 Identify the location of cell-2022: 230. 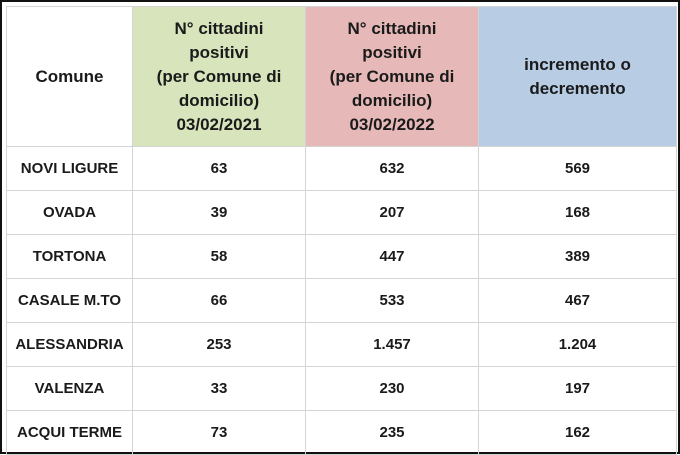
(392, 388).